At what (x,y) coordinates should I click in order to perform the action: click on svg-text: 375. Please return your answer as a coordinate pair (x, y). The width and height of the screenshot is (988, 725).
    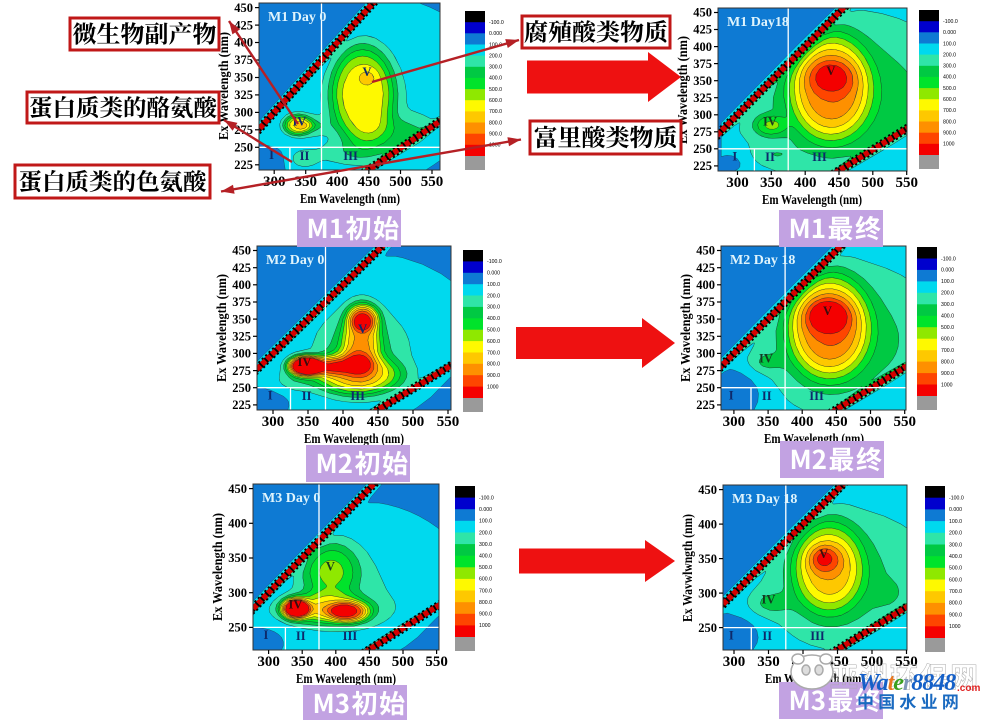
    Looking at the image, I should click on (243, 60).